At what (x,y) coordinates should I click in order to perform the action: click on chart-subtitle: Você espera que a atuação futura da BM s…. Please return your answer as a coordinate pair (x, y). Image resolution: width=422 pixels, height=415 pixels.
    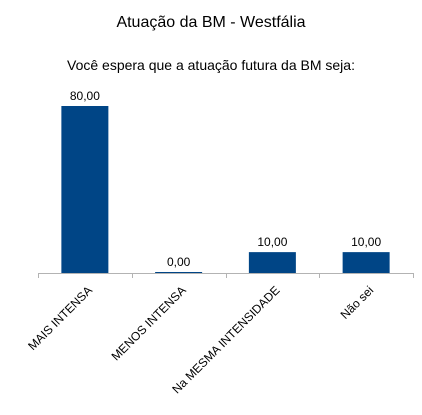
    Looking at the image, I should click on (211, 65).